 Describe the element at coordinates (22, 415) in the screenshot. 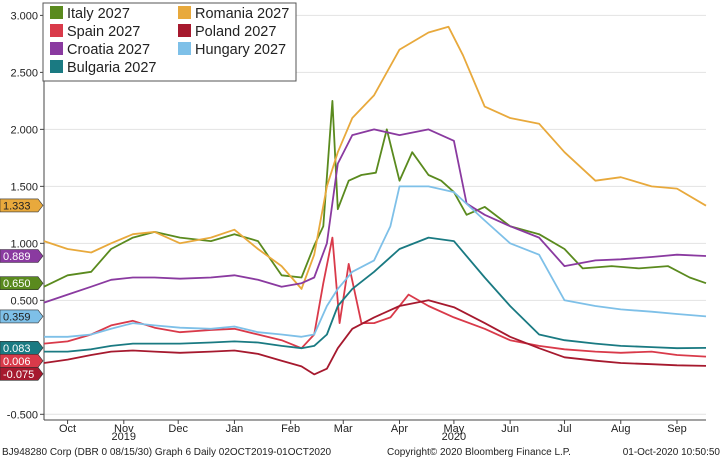

I see `y-tick-label: -0.500` at that location.